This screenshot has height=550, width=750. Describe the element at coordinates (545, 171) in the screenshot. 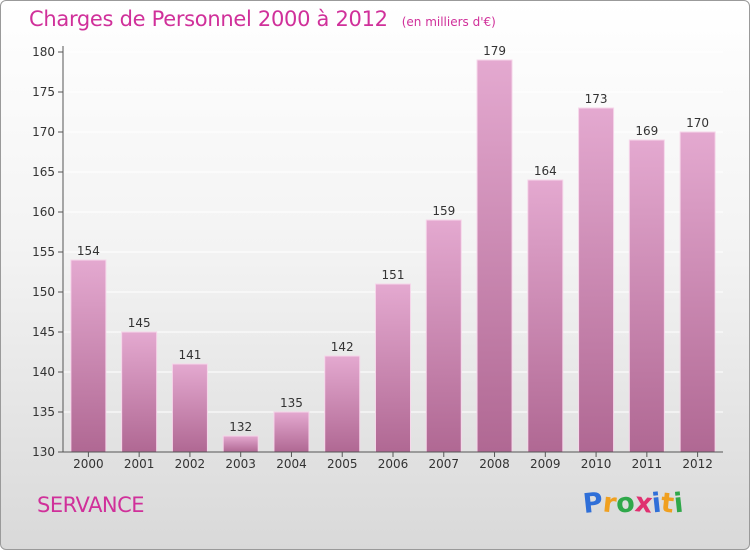

I see `value-label-2009: 164` at that location.